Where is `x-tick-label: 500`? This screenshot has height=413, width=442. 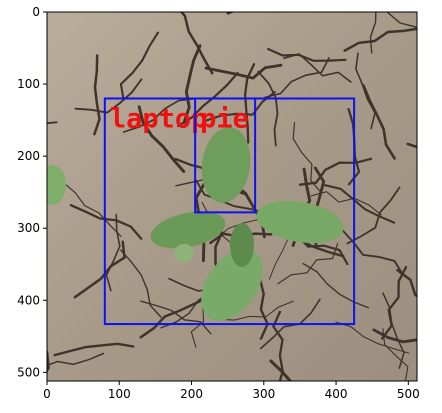
x-tick-label: 500 is located at coordinates (408, 394).